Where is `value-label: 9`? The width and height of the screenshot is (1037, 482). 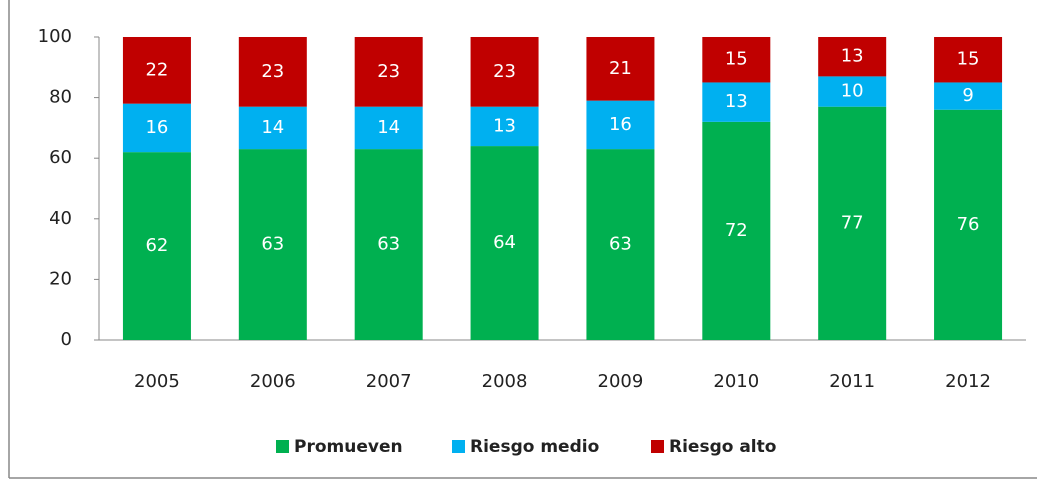 value-label: 9 is located at coordinates (967, 95).